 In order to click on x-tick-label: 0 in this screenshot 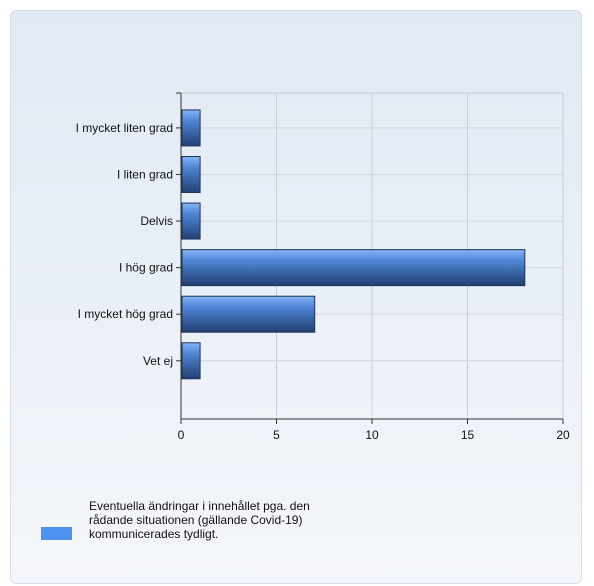, I will do `click(181, 435)`.